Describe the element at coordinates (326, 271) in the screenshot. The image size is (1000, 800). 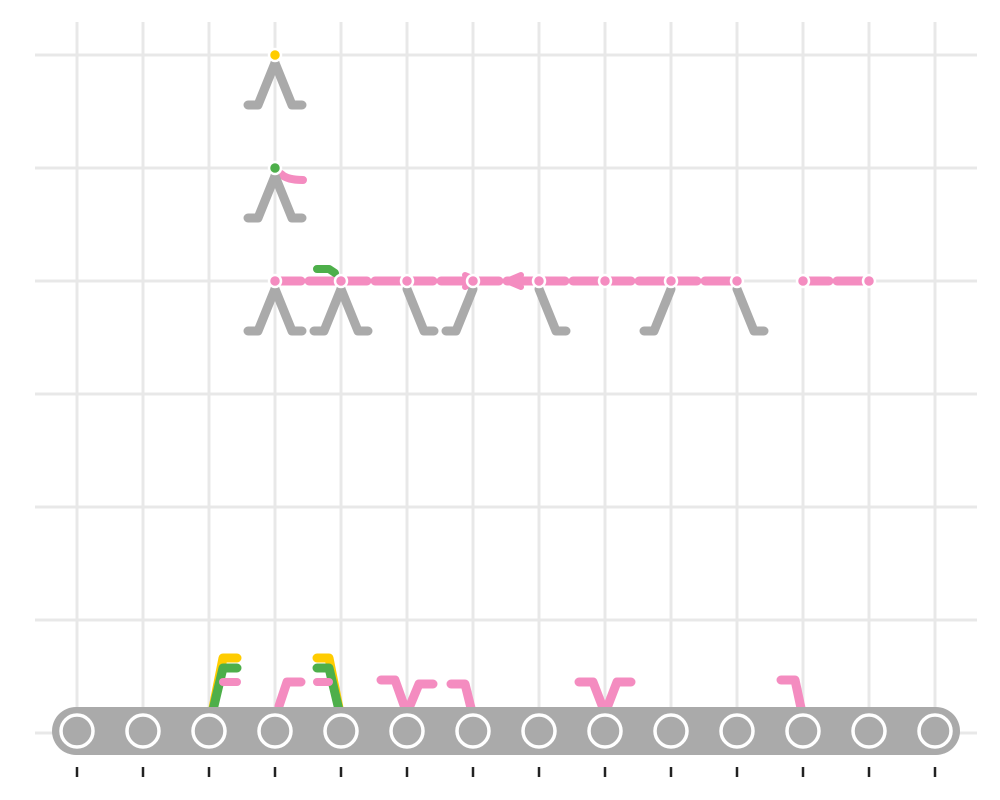
I see `green-accent` at that location.